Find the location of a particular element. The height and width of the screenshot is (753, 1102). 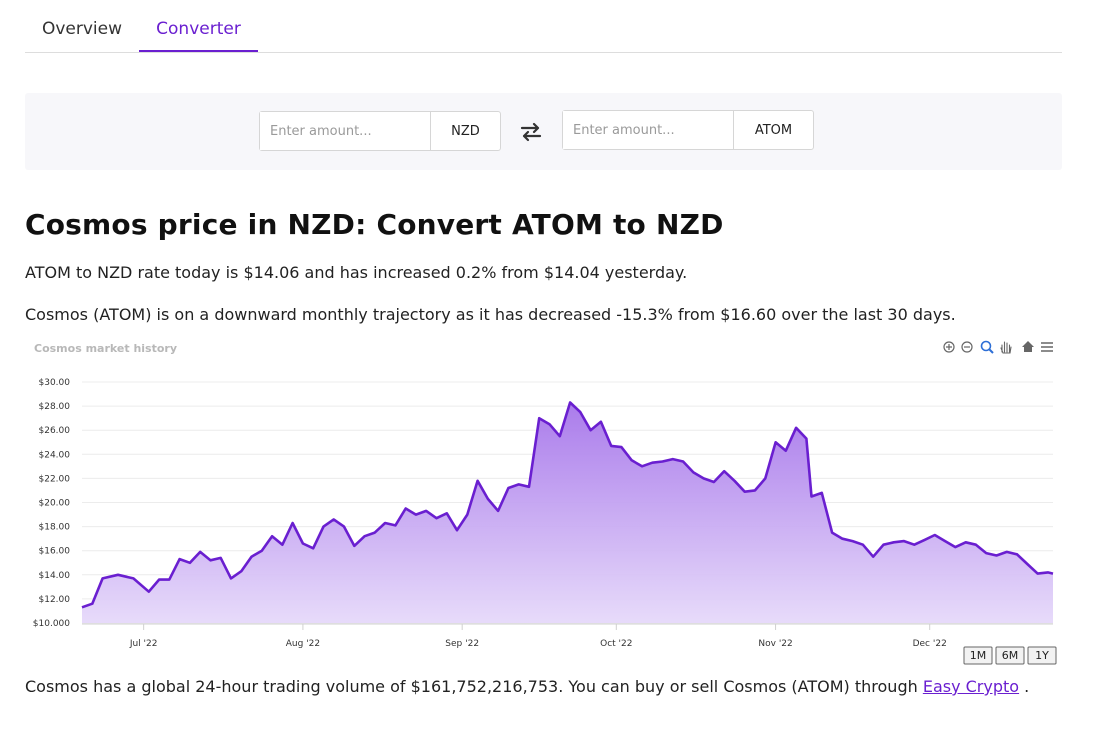

from-amount-group: NZD is located at coordinates (380, 131).